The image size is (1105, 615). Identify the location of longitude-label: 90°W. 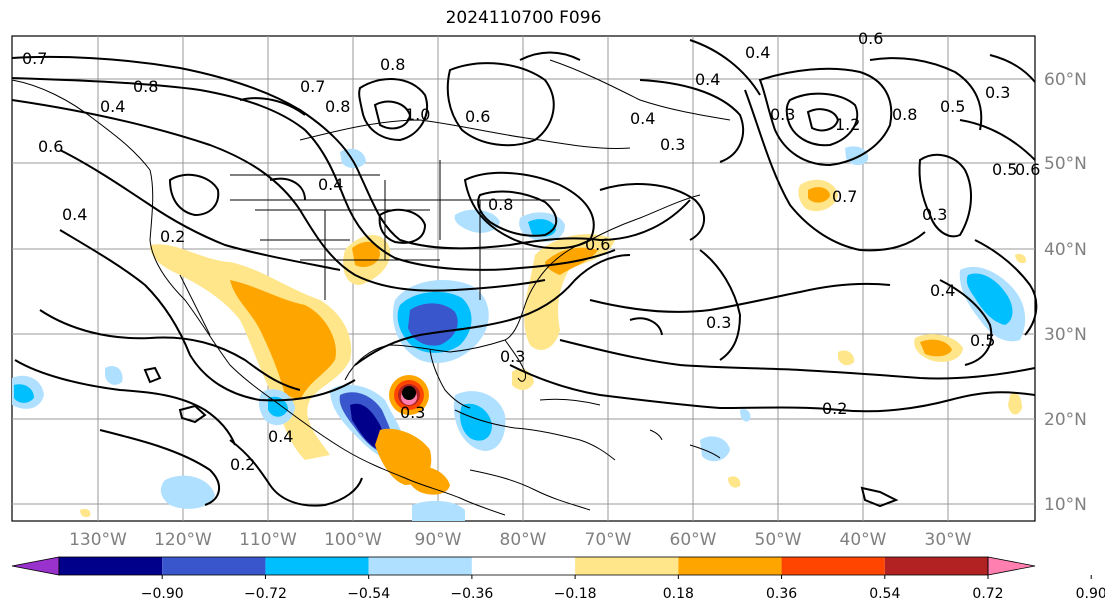
(438, 540).